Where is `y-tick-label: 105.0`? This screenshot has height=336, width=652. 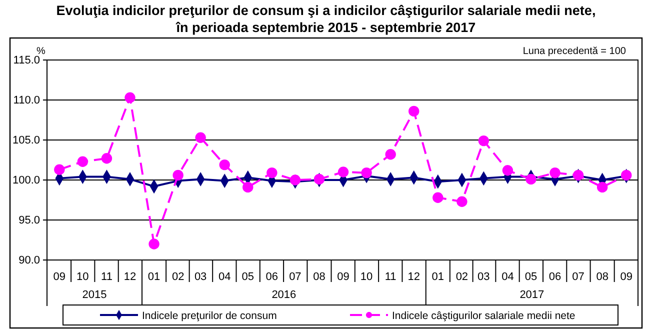 y-tick-label: 105.0 is located at coordinates (26, 140).